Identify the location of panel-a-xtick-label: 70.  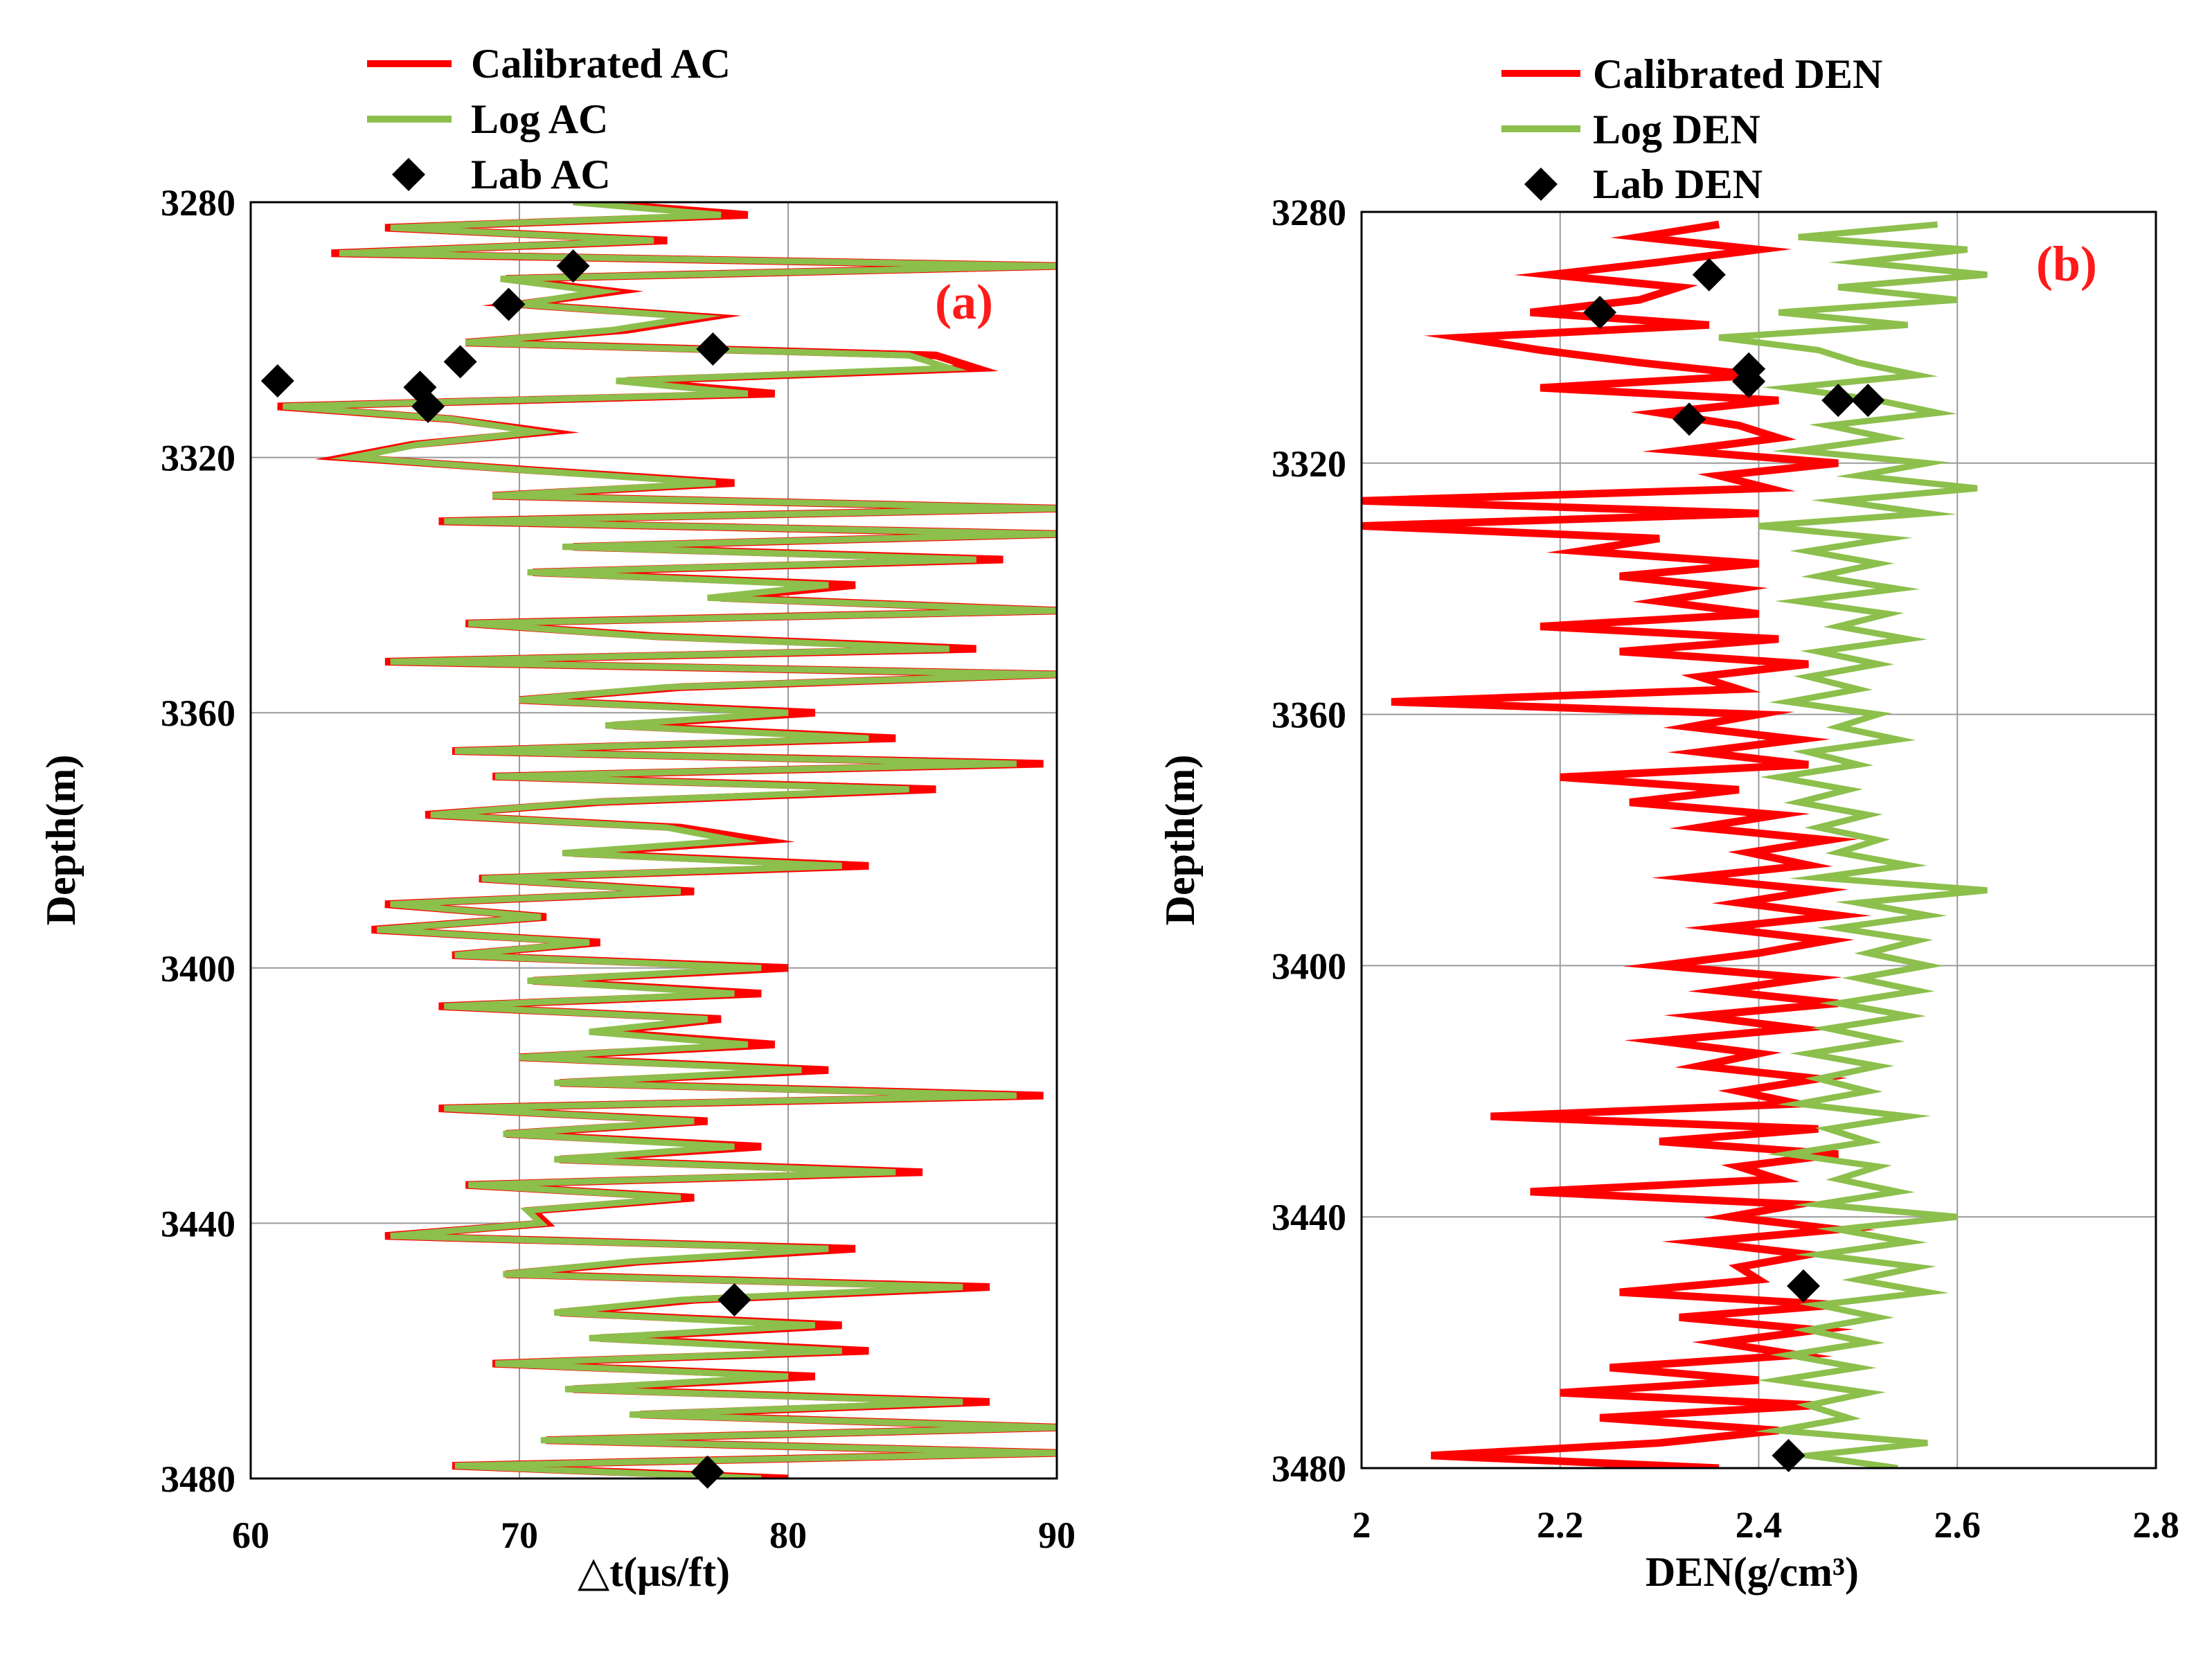
(519, 1535).